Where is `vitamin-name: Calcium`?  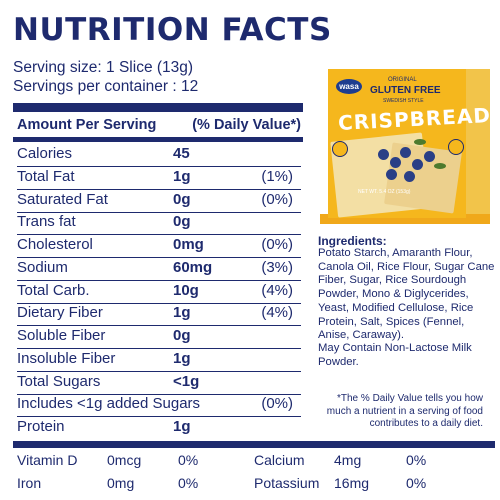 vitamin-name: Calcium is located at coordinates (279, 460).